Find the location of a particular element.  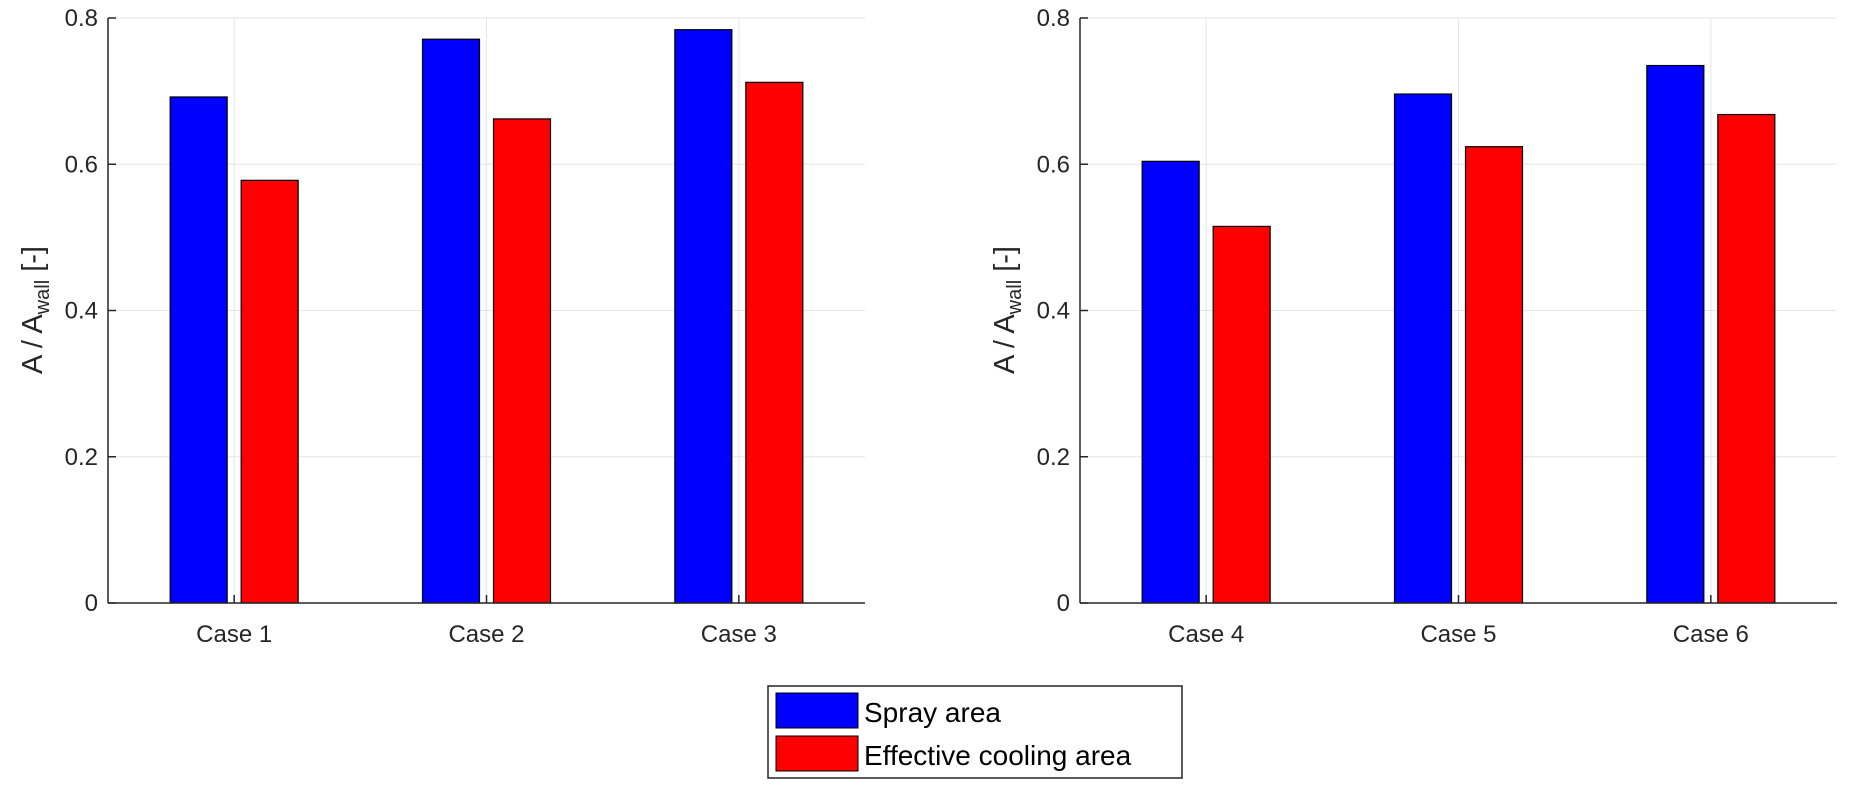

x-tick-label: Case 1 is located at coordinates (234, 634).